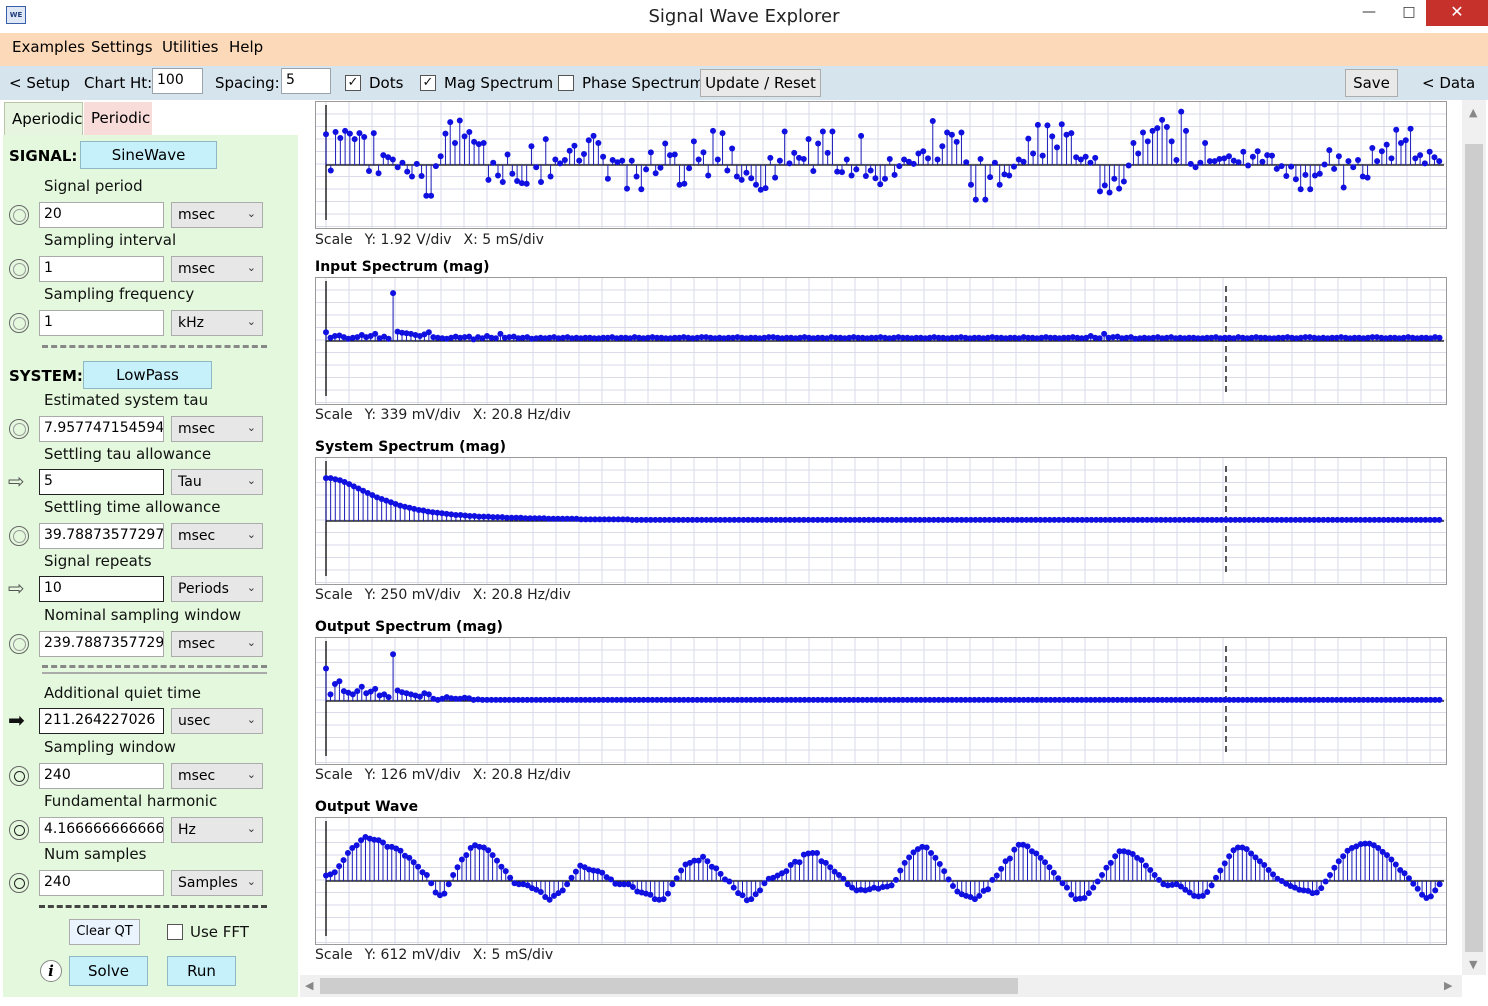 This screenshot has height=1006, width=1488. Describe the element at coordinates (175, 932) in the screenshot. I see `use-fft-checkbox` at that location.